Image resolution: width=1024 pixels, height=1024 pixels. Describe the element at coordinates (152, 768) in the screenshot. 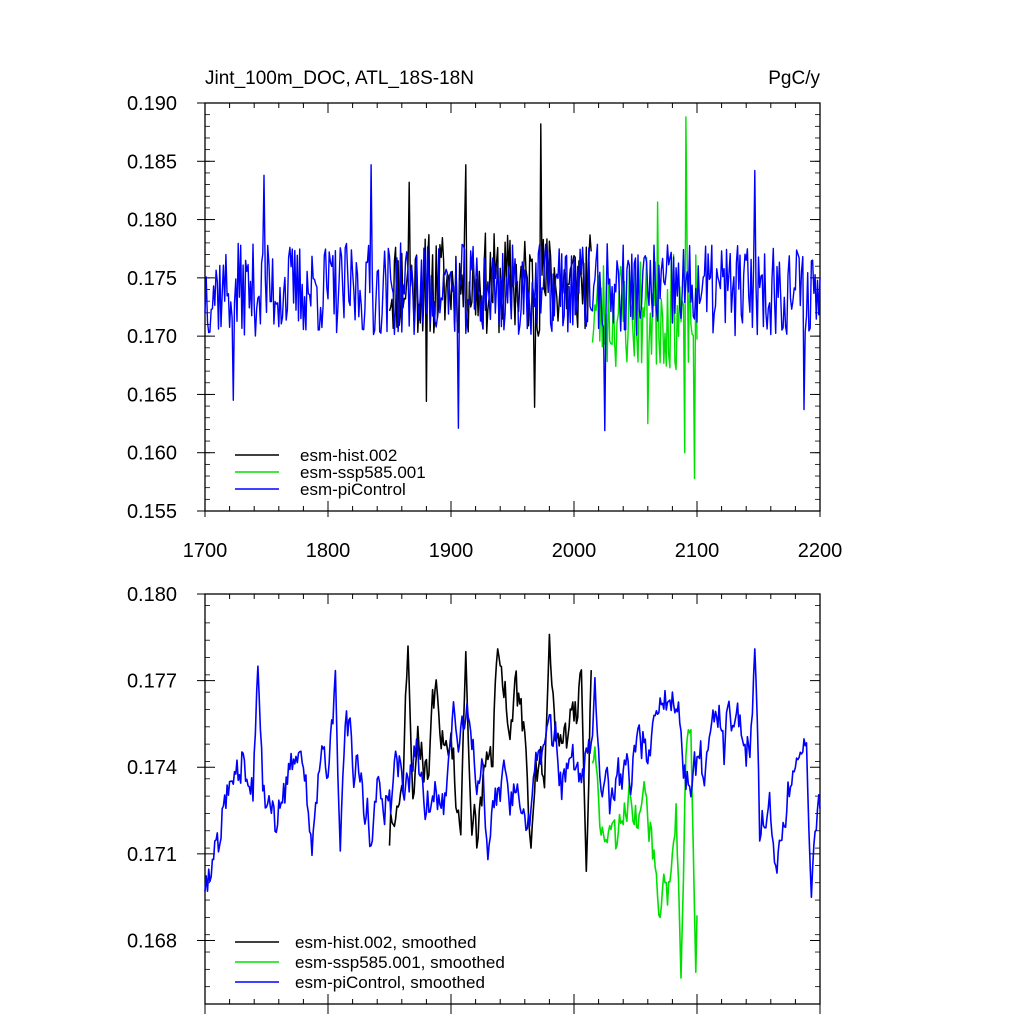

I see `y-tick-label: 0.174` at that location.